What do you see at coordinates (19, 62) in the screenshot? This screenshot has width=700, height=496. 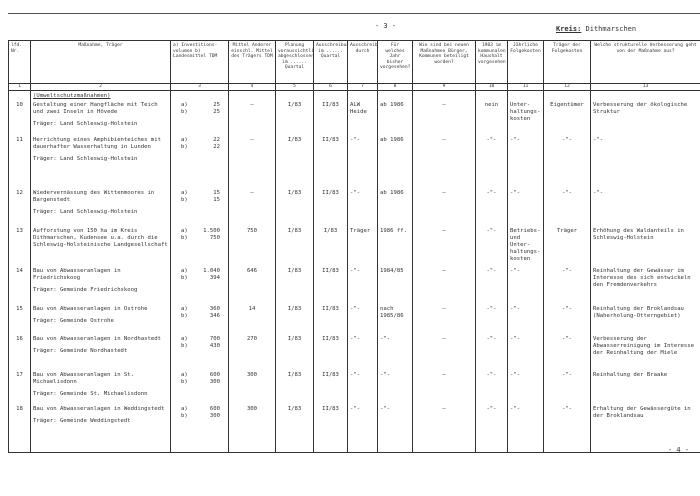 I see `column-header: lfd. Nr.` at bounding box center [19, 62].